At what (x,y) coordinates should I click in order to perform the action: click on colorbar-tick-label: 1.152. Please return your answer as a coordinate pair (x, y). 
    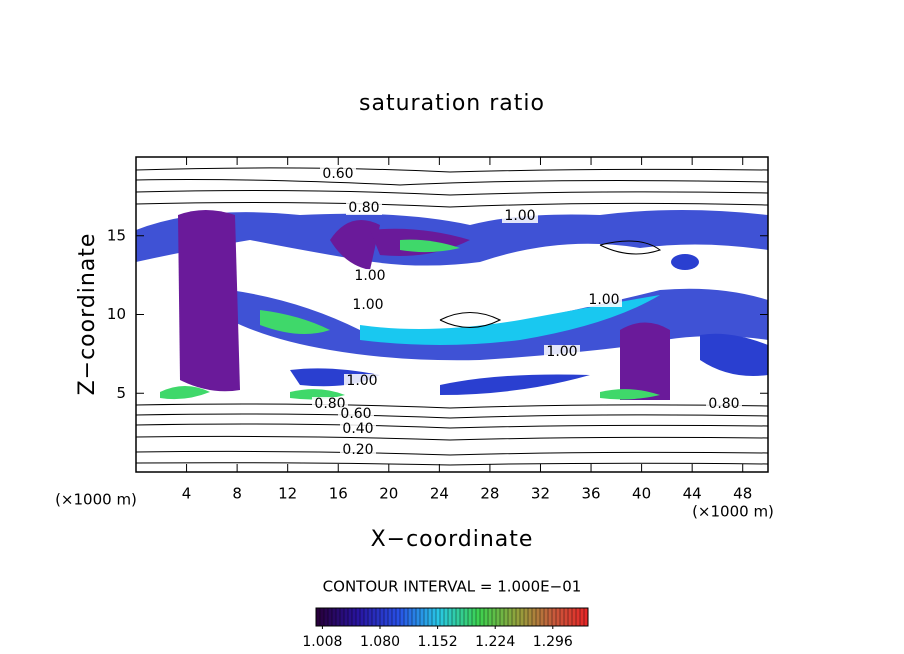
    Looking at the image, I should click on (438, 642).